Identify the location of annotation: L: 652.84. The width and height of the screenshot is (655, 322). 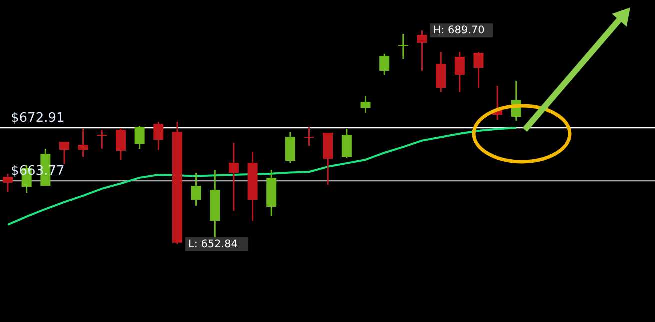
(213, 244).